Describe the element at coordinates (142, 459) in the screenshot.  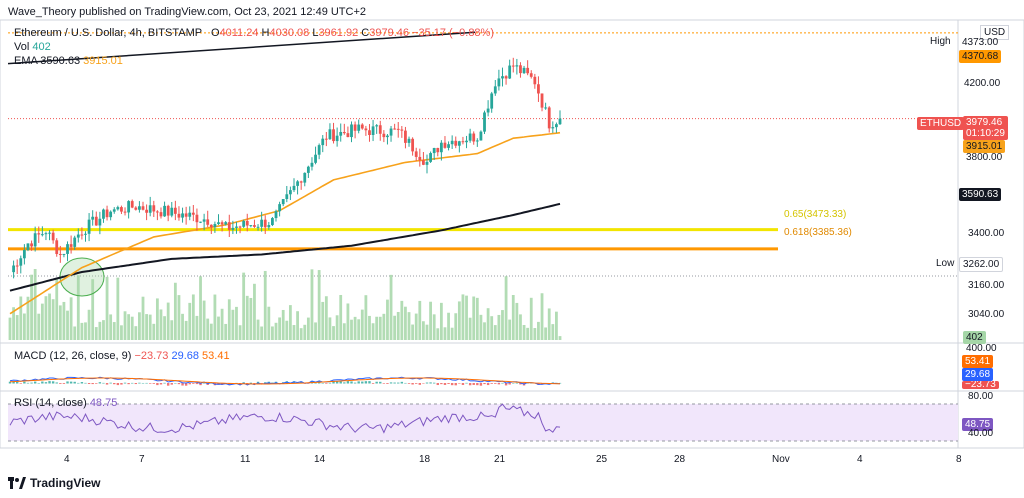
I see `time-tick: 7` at that location.